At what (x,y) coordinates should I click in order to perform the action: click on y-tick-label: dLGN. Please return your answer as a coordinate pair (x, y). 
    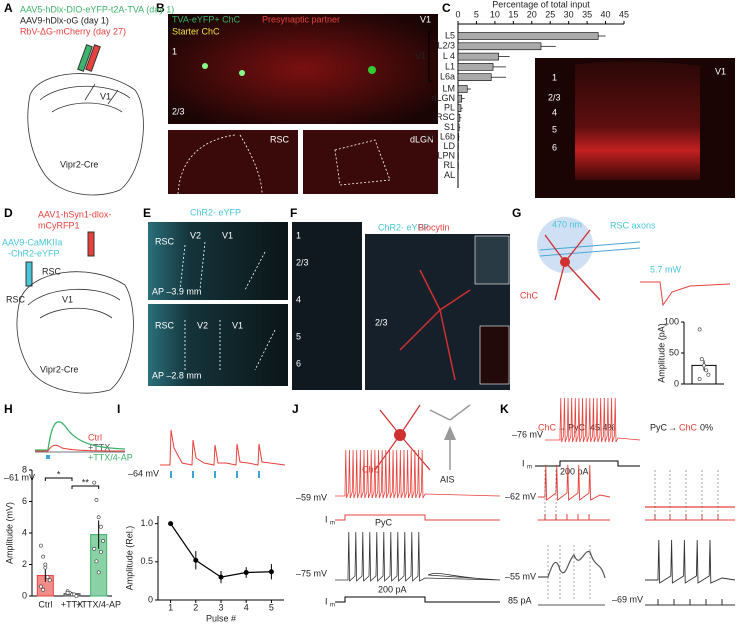
    Looking at the image, I should click on (443, 98).